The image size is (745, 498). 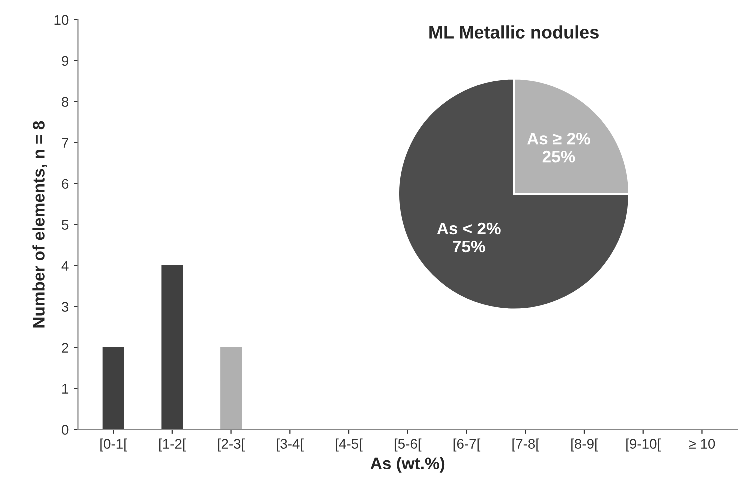 What do you see at coordinates (349, 445) in the screenshot?
I see `x-tick-label: [4-5[` at bounding box center [349, 445].